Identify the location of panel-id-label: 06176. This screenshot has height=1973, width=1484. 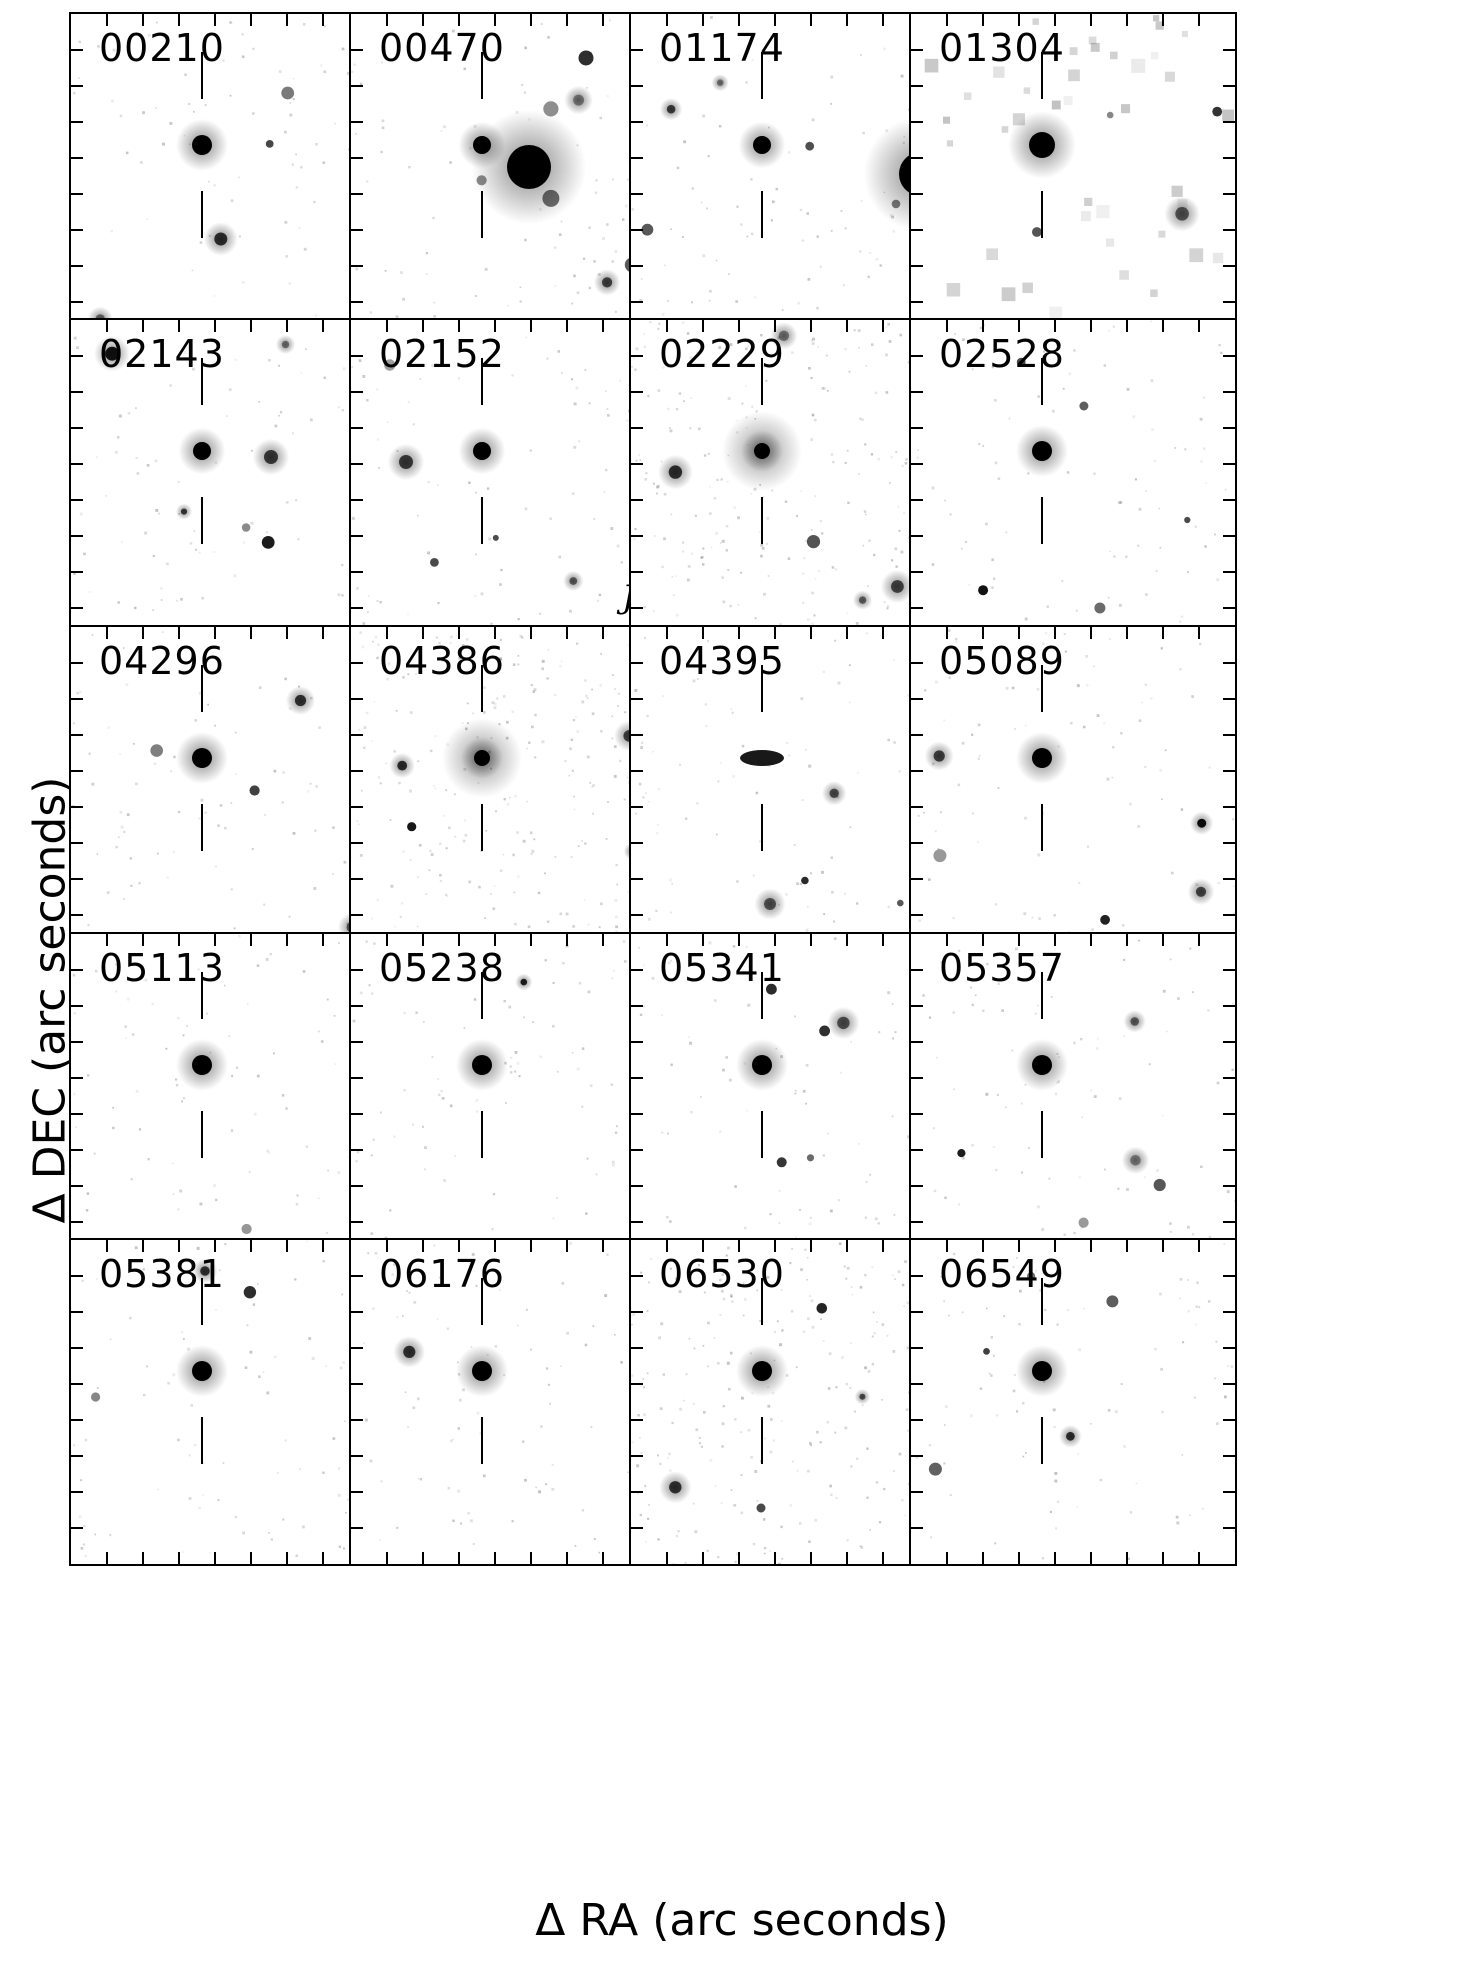
(442, 1274).